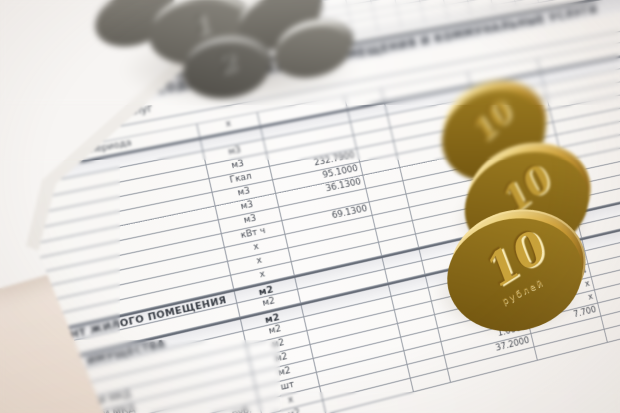  I want to click on coin-denomination: 2, so click(229, 63).